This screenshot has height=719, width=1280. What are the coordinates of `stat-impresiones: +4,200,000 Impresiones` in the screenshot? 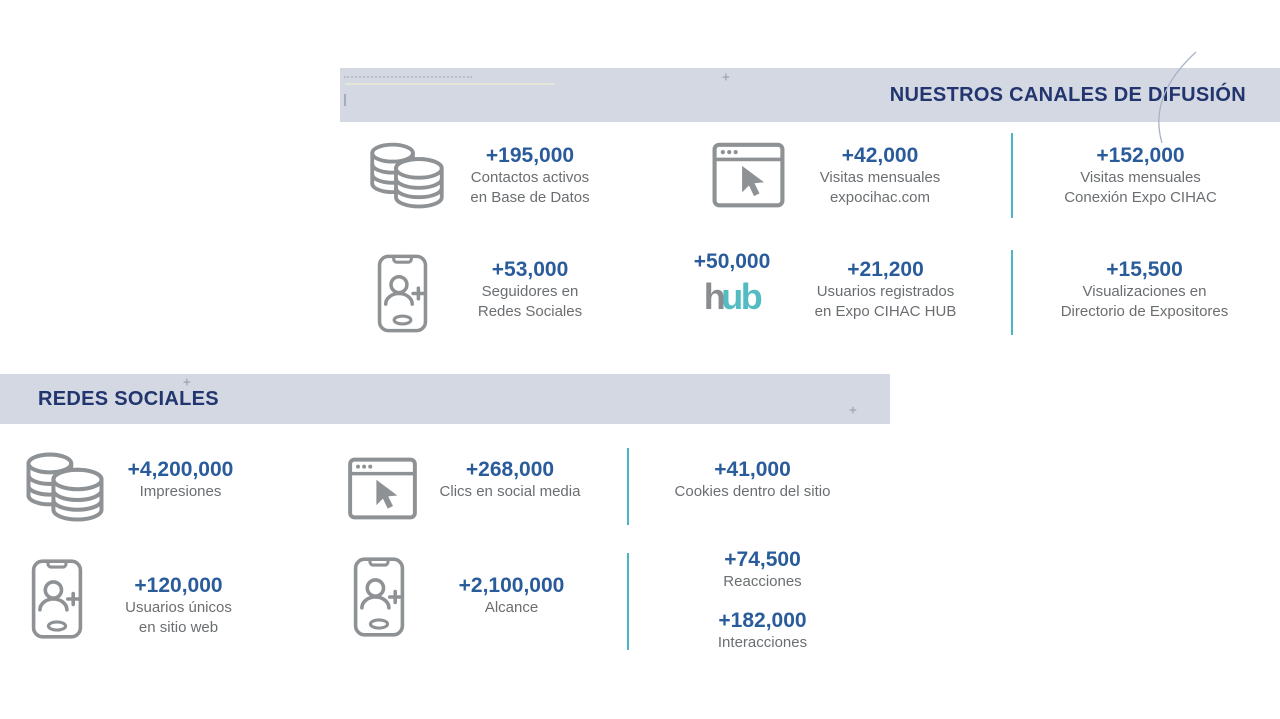 It's located at (180, 480).